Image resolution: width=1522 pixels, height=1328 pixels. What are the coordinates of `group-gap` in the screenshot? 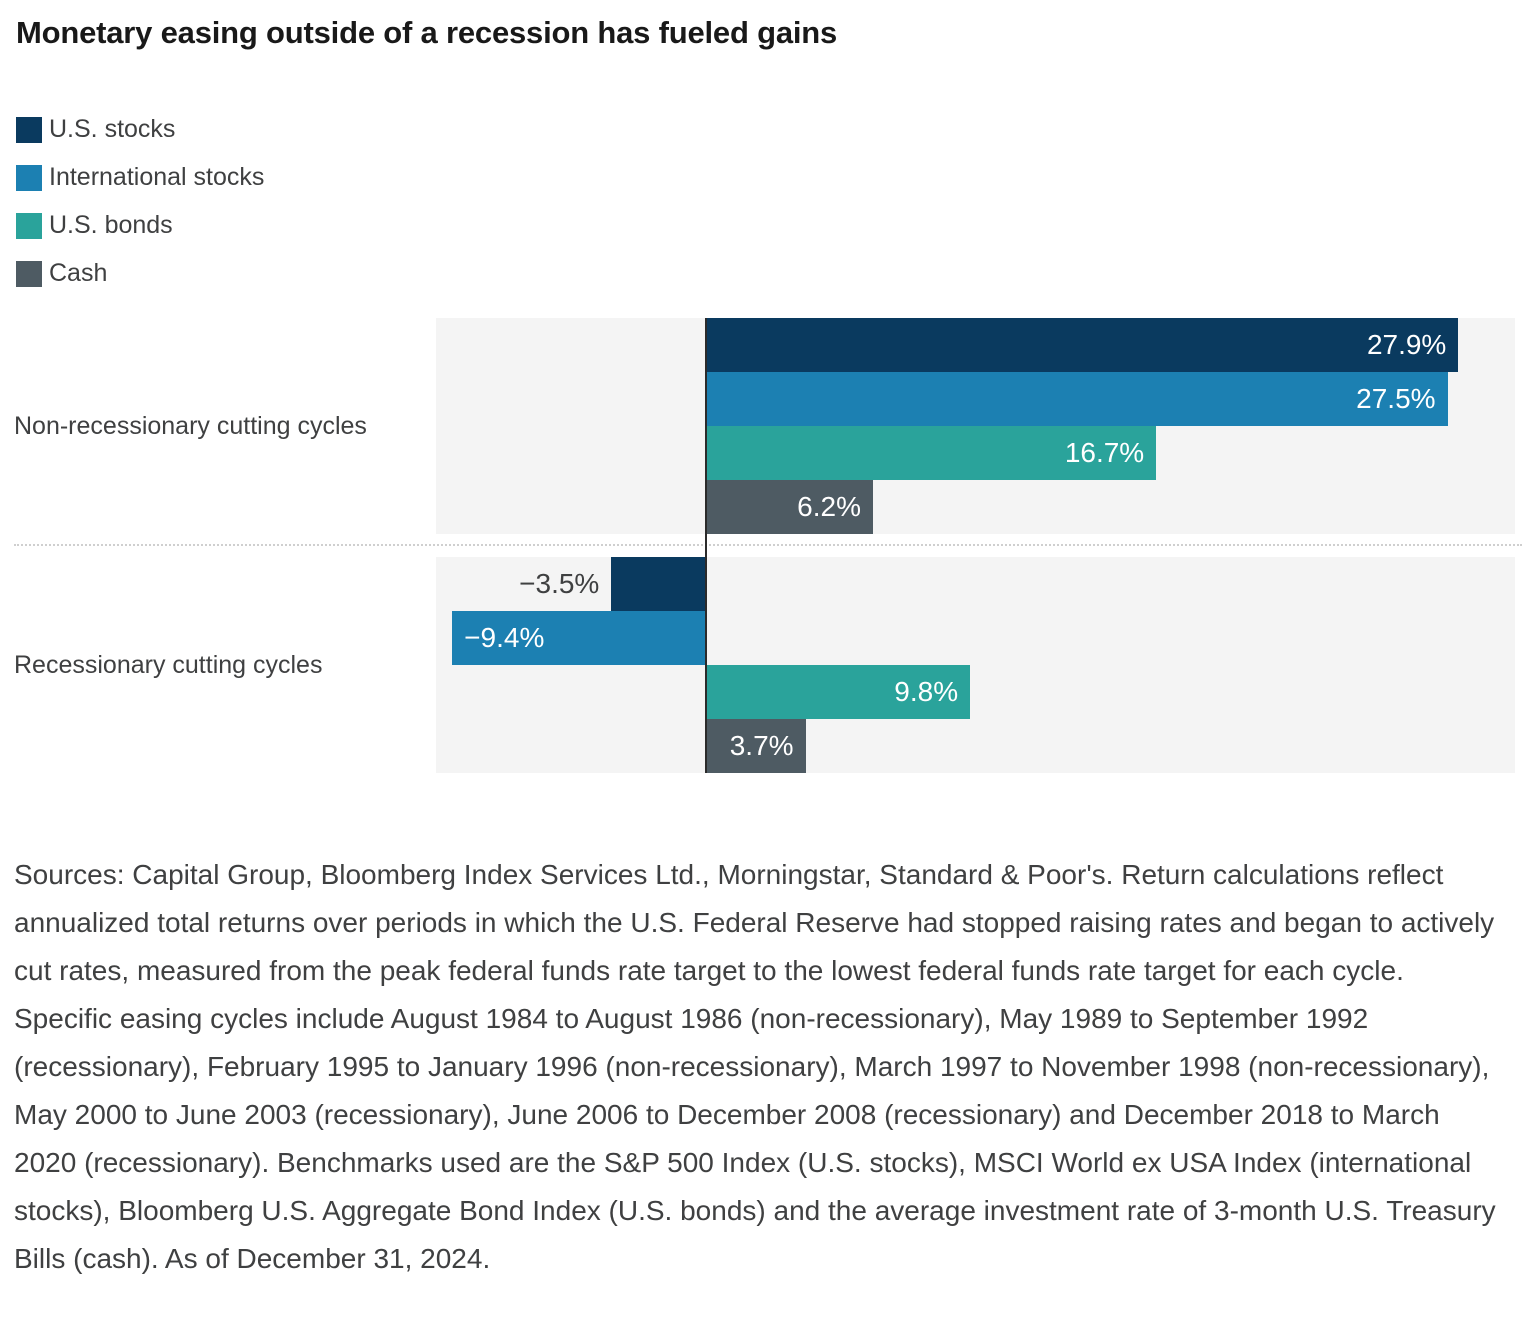 It's located at (761, 545).